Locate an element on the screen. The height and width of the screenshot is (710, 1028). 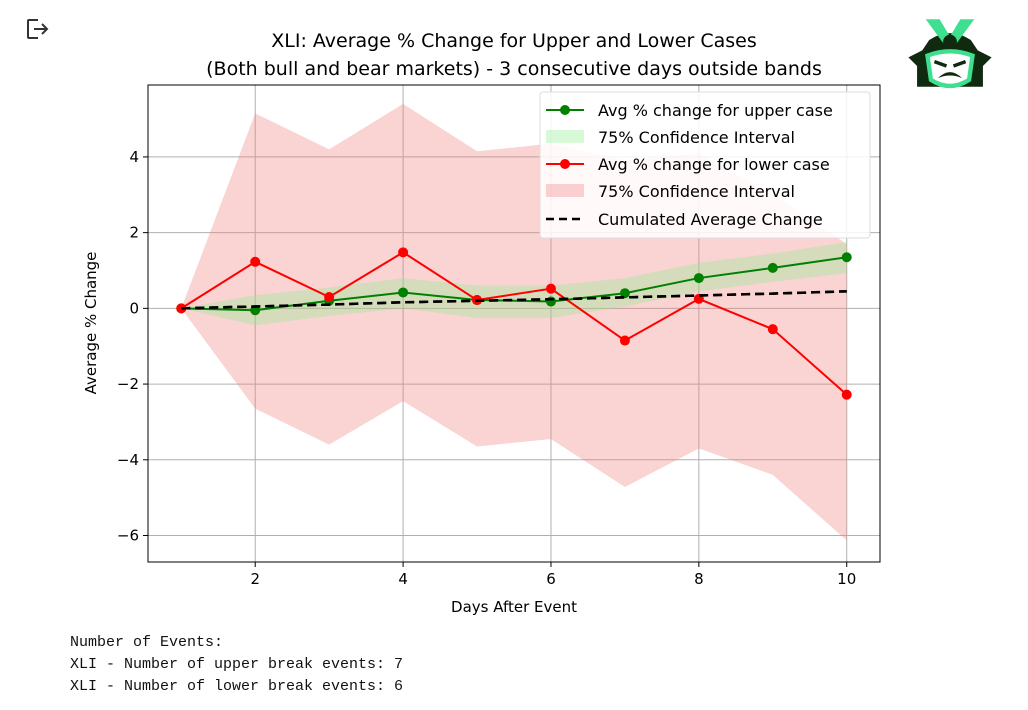
x-tick-label: 8 is located at coordinates (699, 579).